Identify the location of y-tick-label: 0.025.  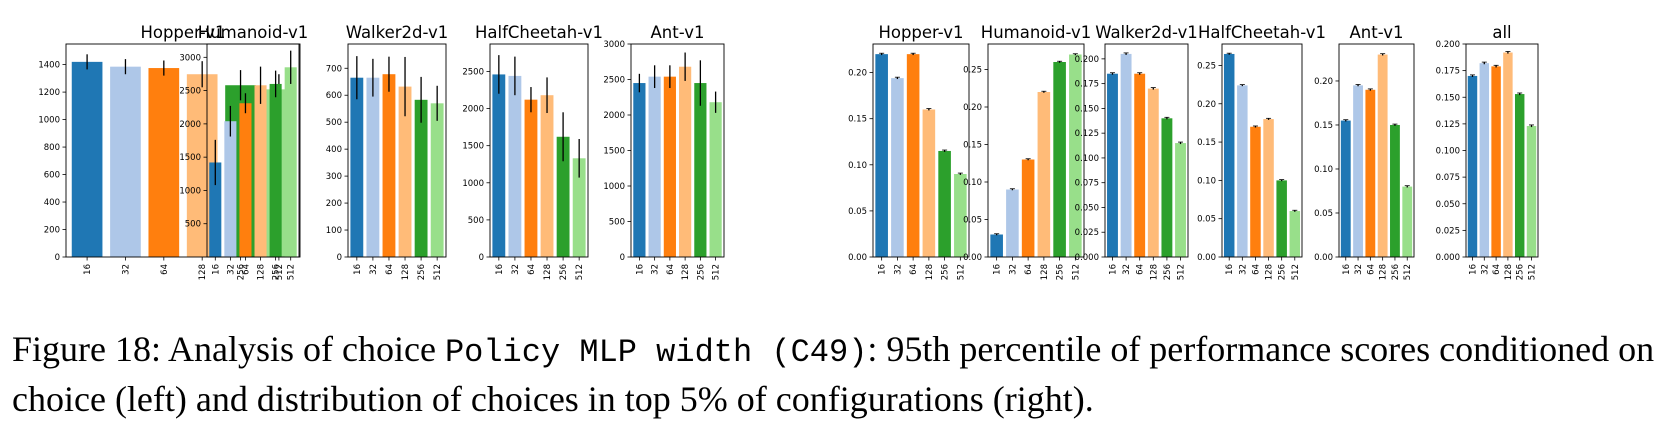
(1448, 231).